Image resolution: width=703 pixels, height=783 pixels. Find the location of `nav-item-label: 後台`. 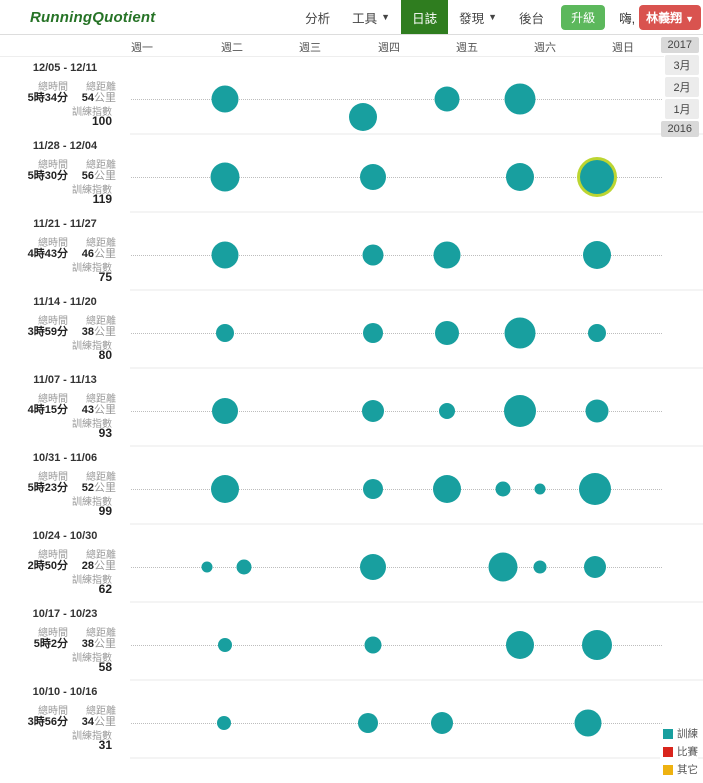

nav-item-label: 後台 is located at coordinates (532, 18).